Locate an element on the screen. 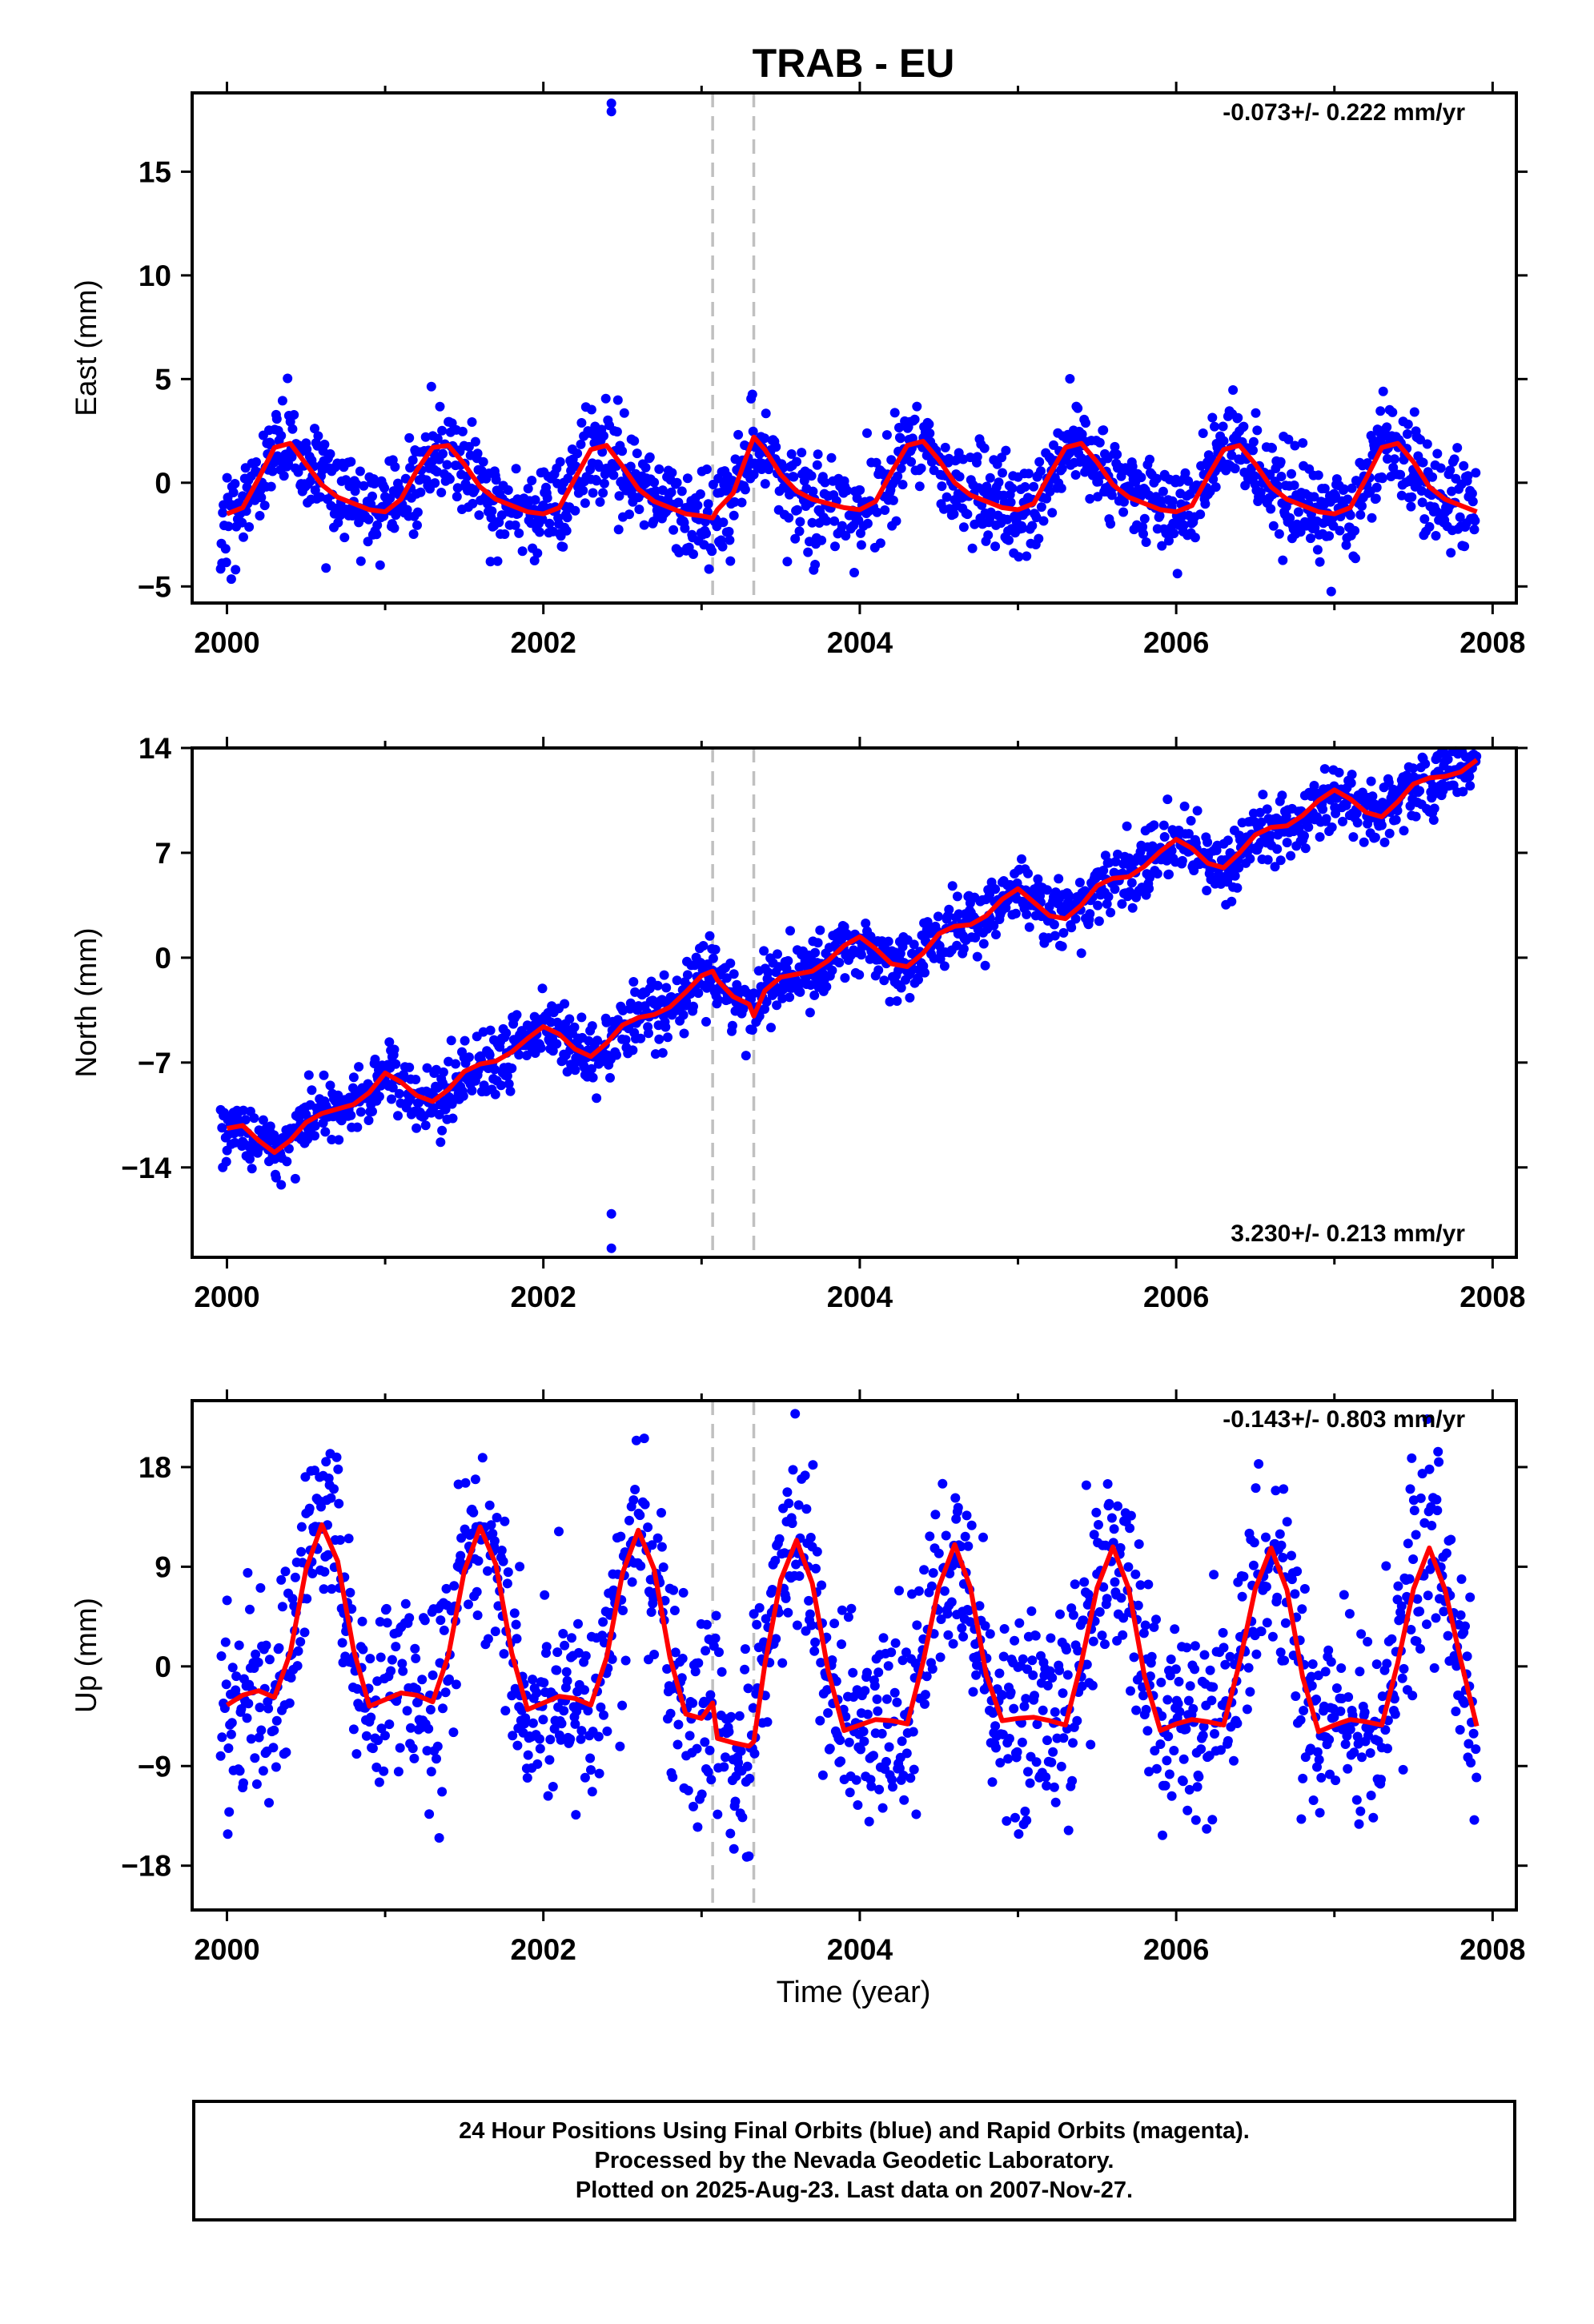 Image resolution: width=1594 pixels, height=2324 pixels. y-tick-label: 18 is located at coordinates (155, 1467).